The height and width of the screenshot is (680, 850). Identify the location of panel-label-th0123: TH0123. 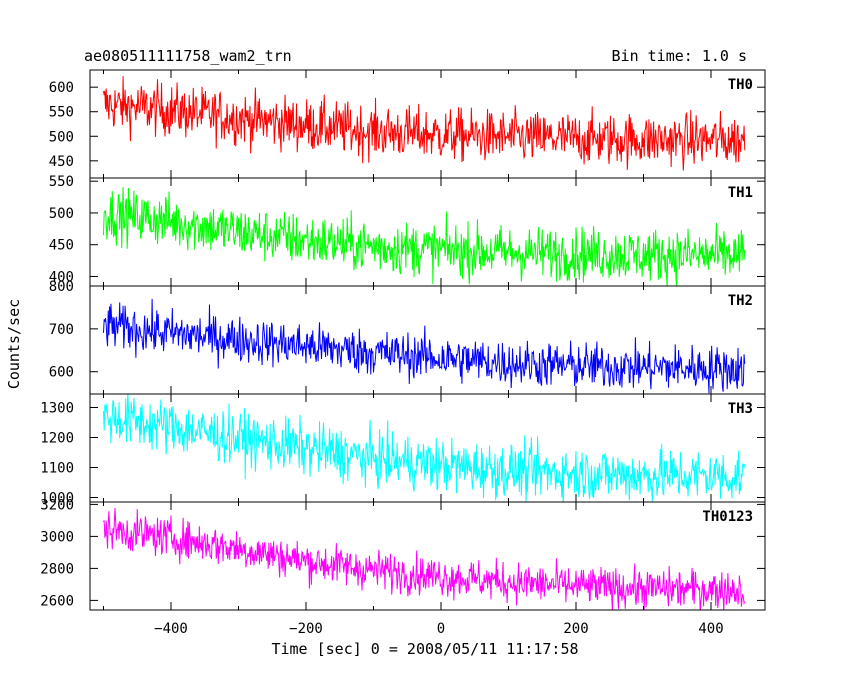
(727, 517).